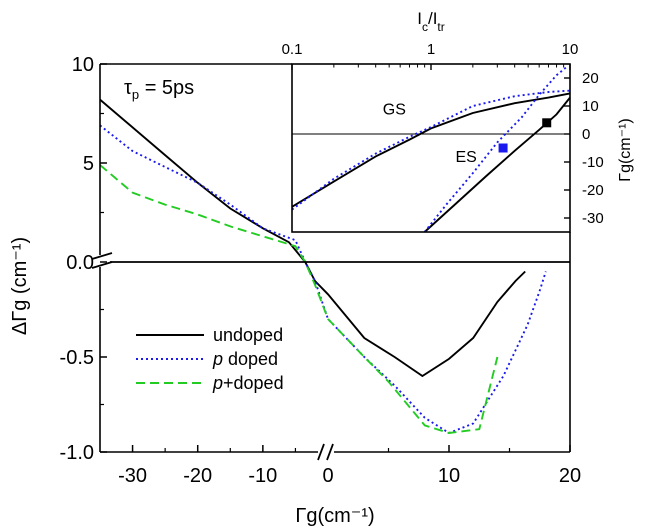  I want to click on inset-y-tick-label-2: 0, so click(586, 134).